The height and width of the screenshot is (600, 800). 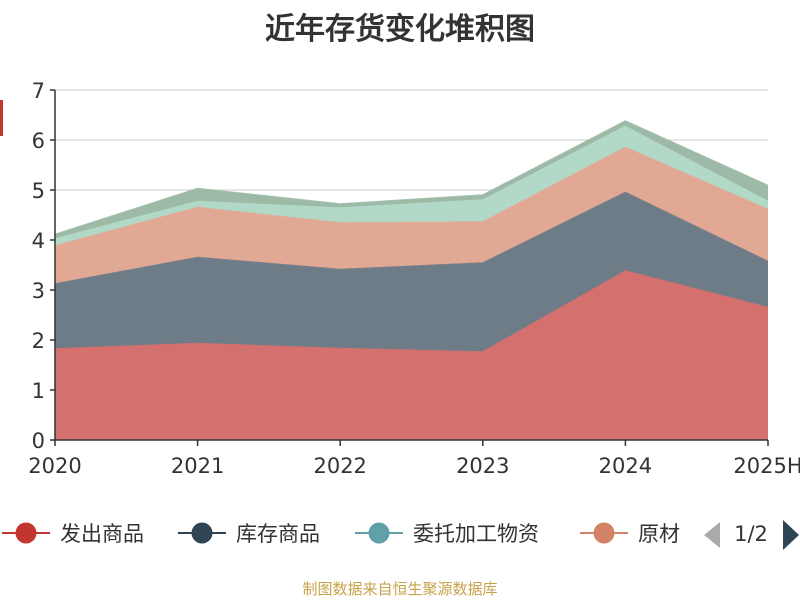 What do you see at coordinates (38, 241) in the screenshot?
I see `y-tick-label: 4` at bounding box center [38, 241].